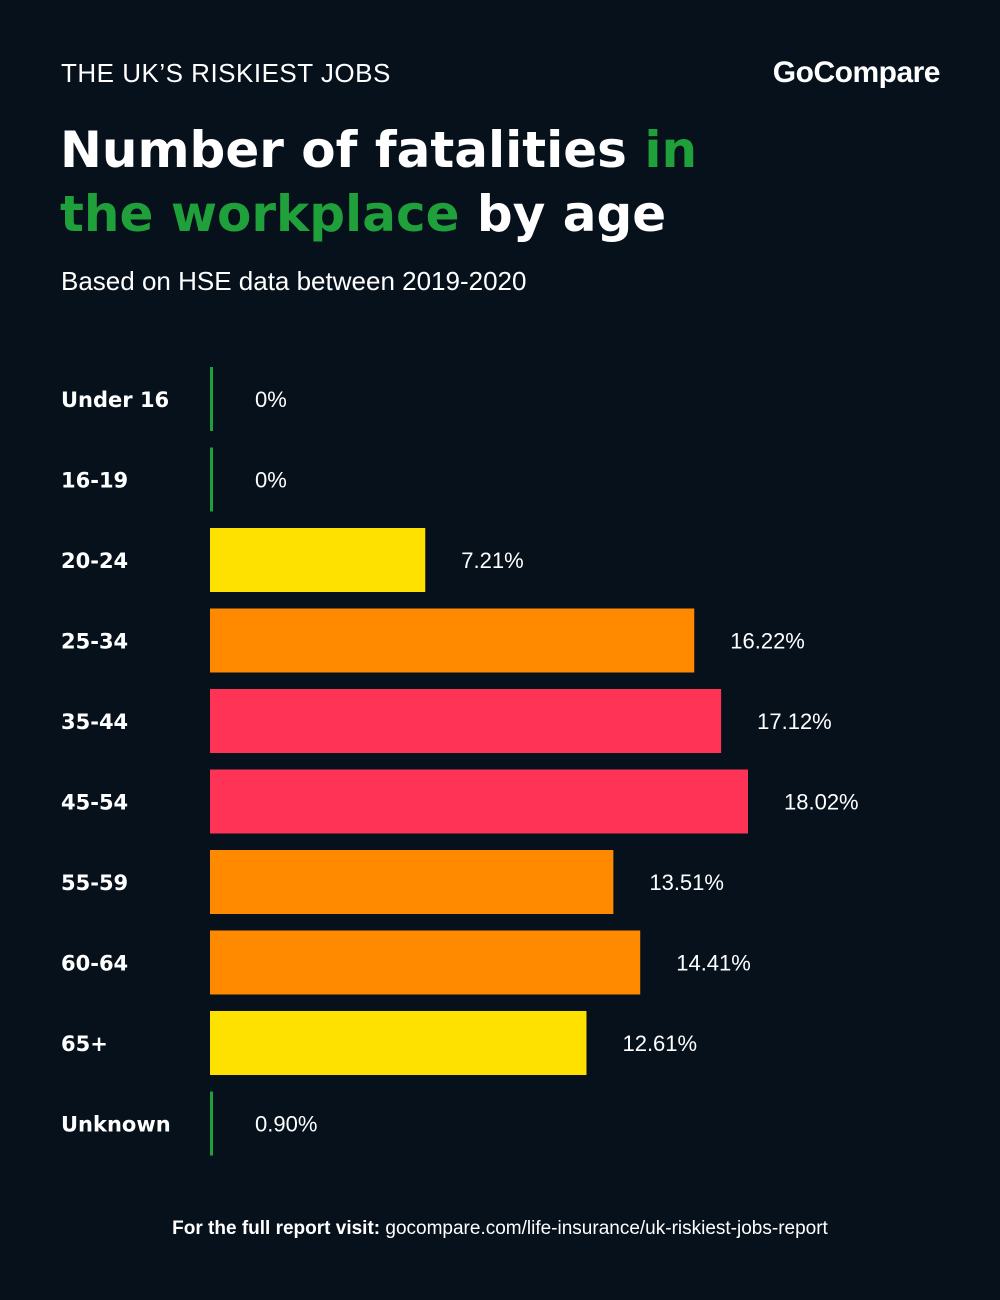  I want to click on value-label-under-16: 0%, so click(271, 399).